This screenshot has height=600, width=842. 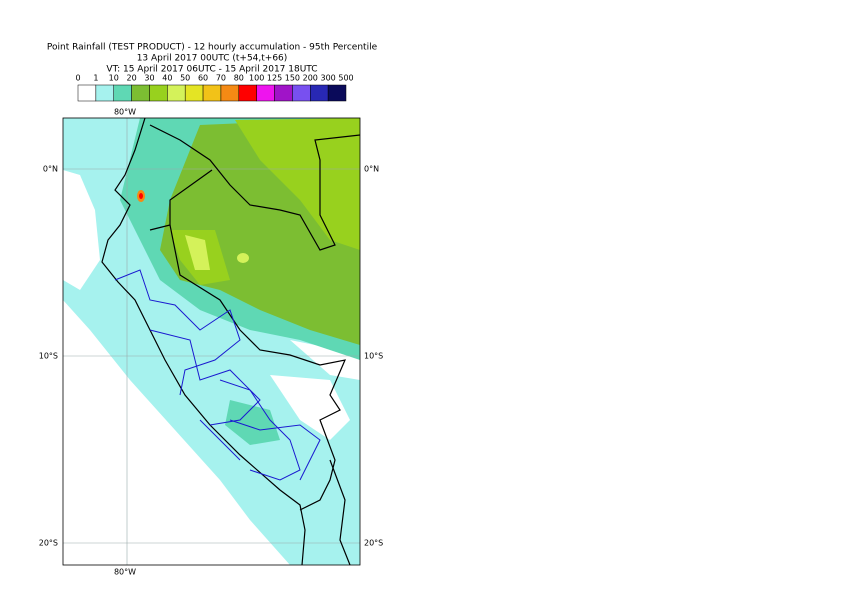 What do you see at coordinates (141, 196) in the screenshot?
I see `peak-core` at bounding box center [141, 196].